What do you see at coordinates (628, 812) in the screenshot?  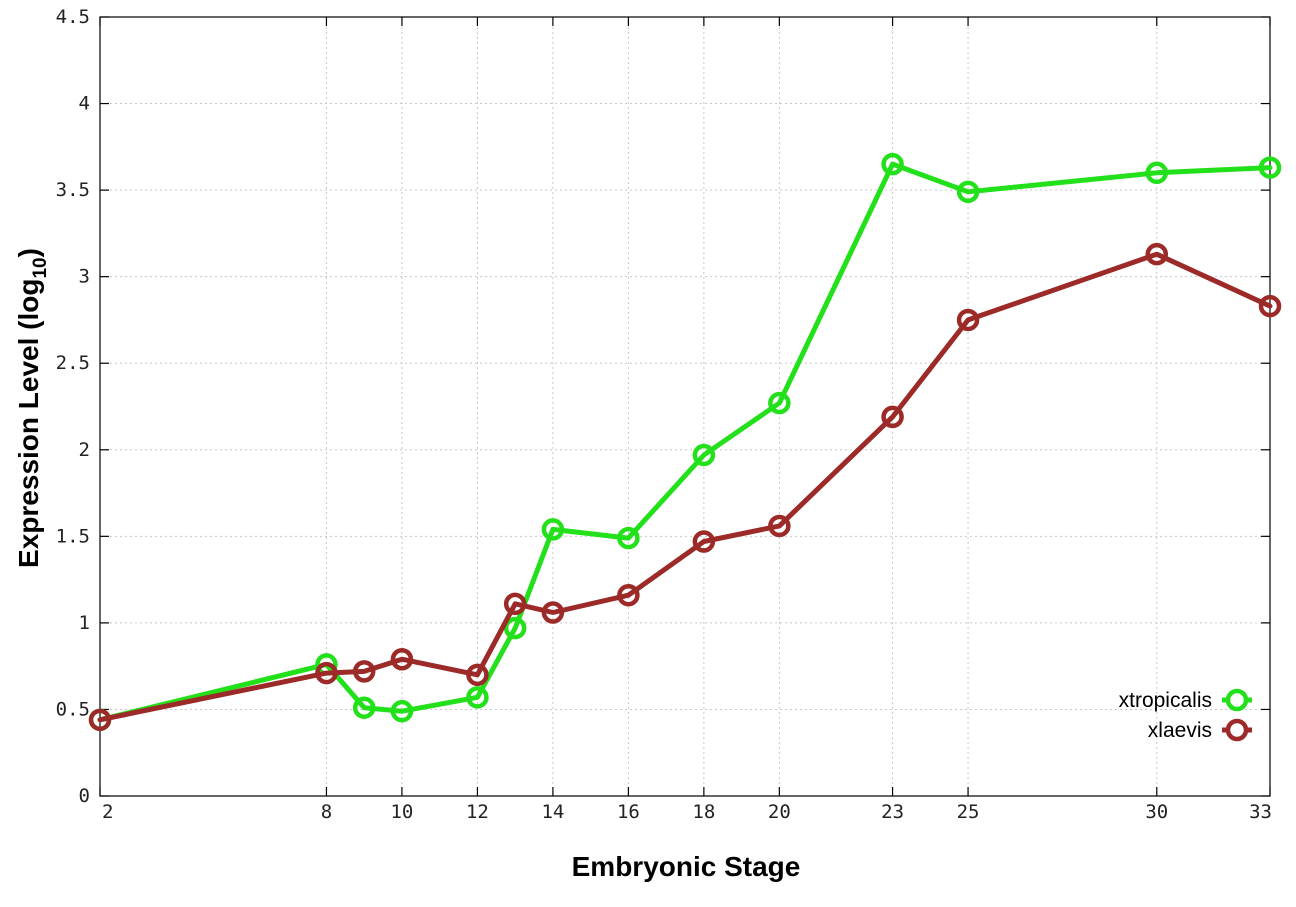 I see `x-tick-label: 16` at bounding box center [628, 812].